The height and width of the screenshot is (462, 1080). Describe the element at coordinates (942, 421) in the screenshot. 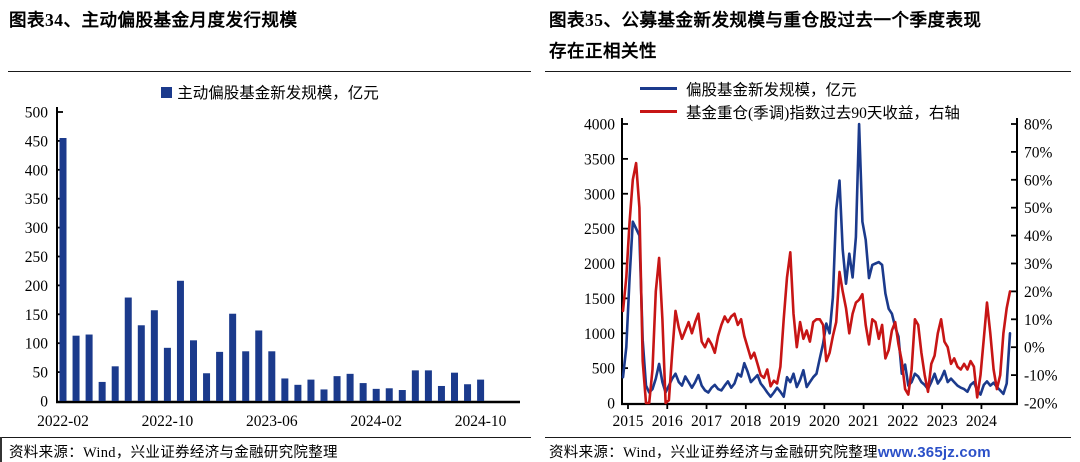

I see `x-axis-tick-label: 2023` at that location.